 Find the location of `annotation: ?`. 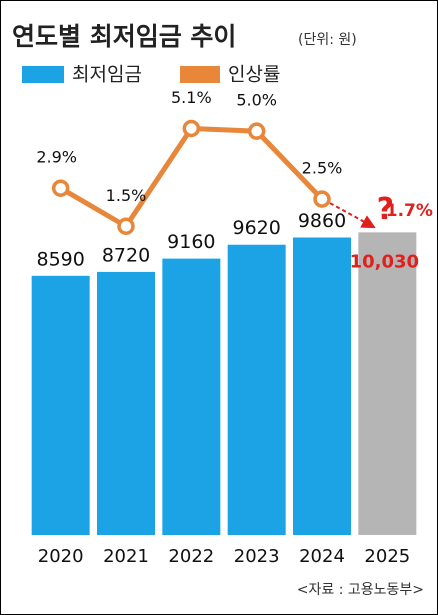

annotation: ? is located at coordinates (385, 209).